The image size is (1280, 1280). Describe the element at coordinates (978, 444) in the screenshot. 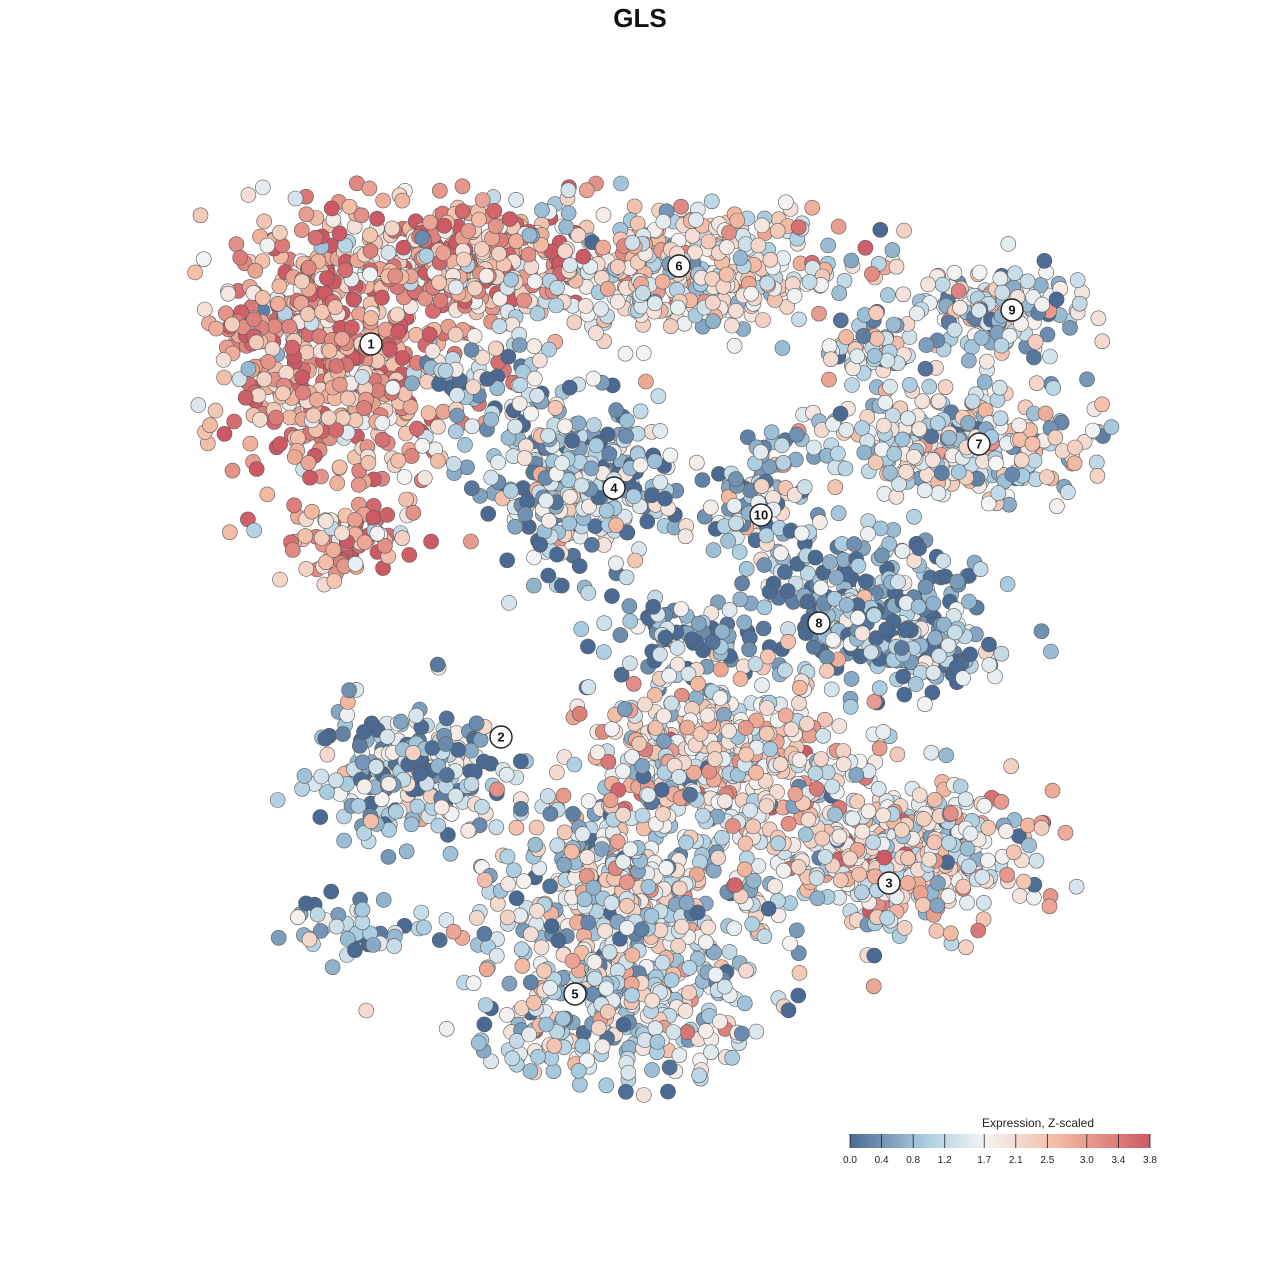

I see `svg-text: 7` at that location.